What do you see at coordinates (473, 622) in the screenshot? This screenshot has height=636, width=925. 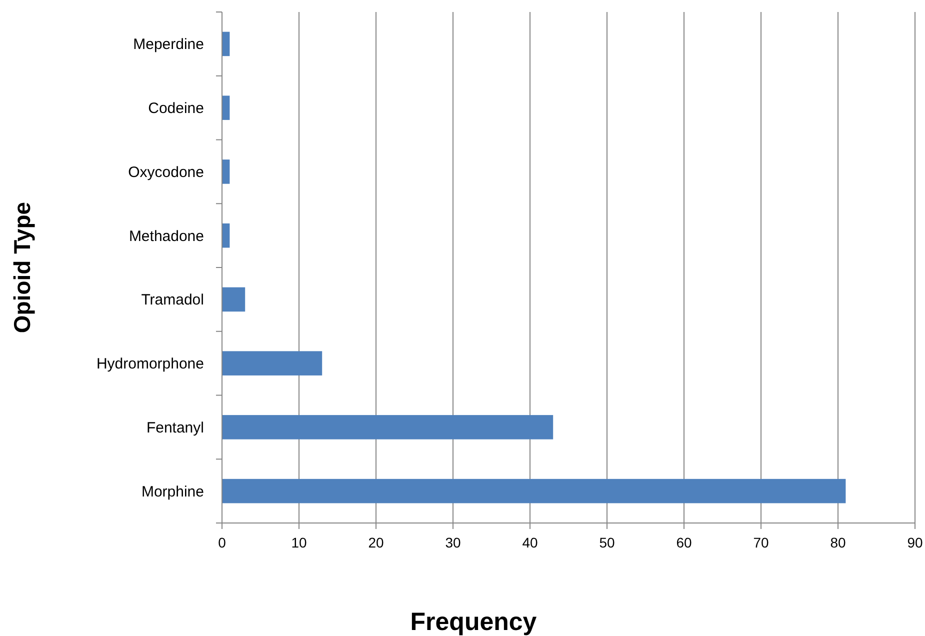 I see `x-axis-title: Frequency` at bounding box center [473, 622].